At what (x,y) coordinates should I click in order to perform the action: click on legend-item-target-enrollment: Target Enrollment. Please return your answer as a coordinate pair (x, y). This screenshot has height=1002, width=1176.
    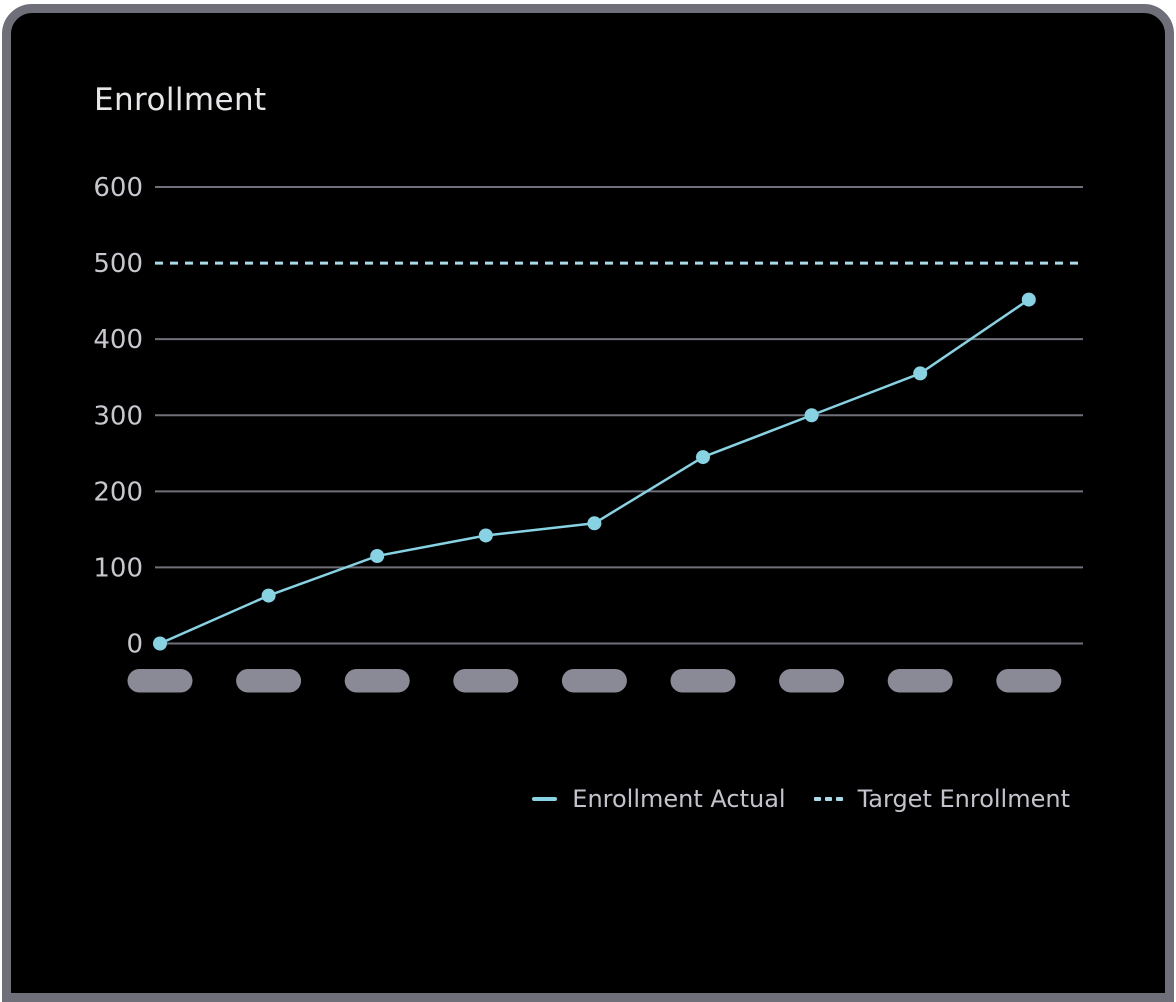
    Looking at the image, I should click on (941, 799).